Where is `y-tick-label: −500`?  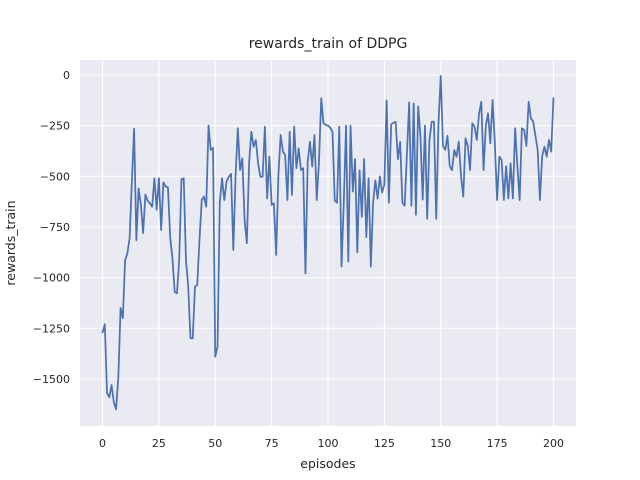
y-tick-label: −500 is located at coordinates (55, 176).